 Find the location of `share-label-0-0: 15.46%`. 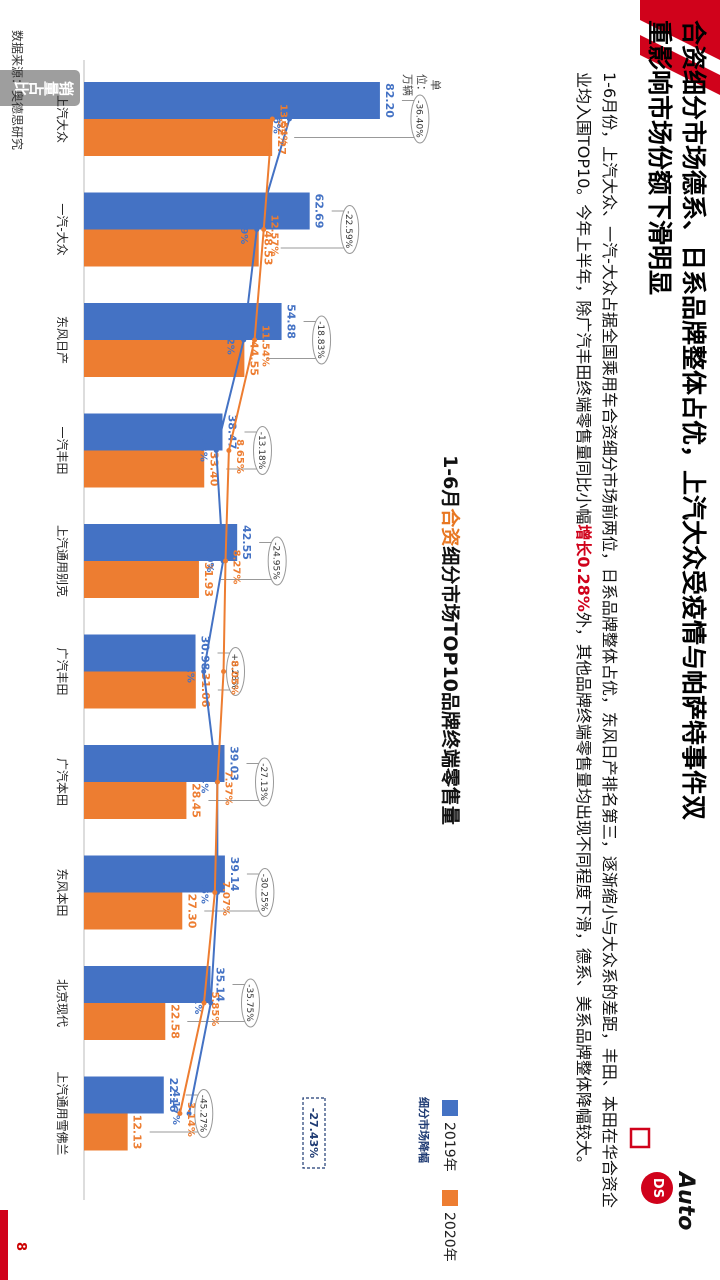

share-label-0-0: 15.46% is located at coordinates (275, 113).